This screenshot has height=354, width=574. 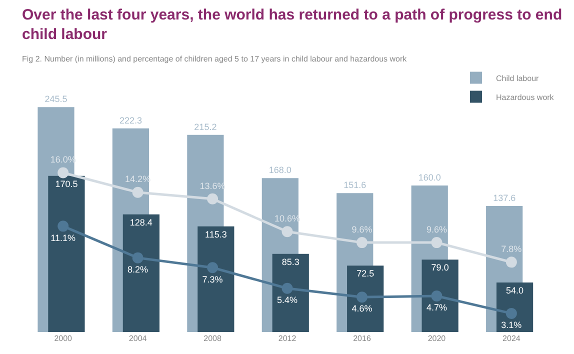 I want to click on data-label: 72.5, so click(x=365, y=273).